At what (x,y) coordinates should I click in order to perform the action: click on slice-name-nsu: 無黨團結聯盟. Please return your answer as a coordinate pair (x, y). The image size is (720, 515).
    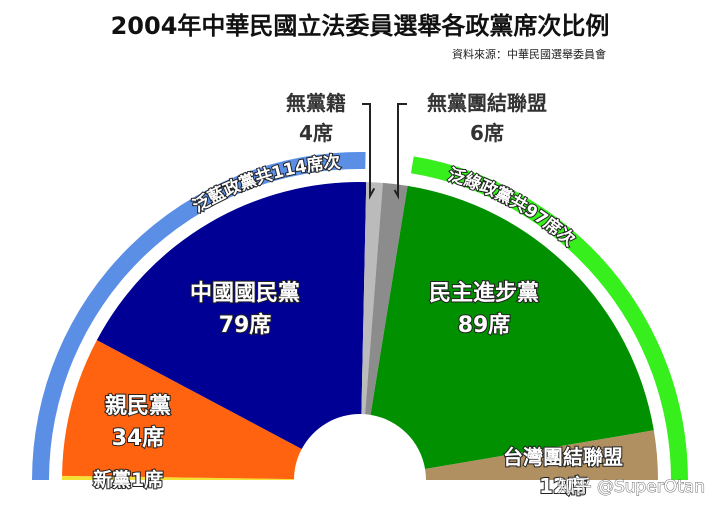
    Looking at the image, I should click on (487, 103).